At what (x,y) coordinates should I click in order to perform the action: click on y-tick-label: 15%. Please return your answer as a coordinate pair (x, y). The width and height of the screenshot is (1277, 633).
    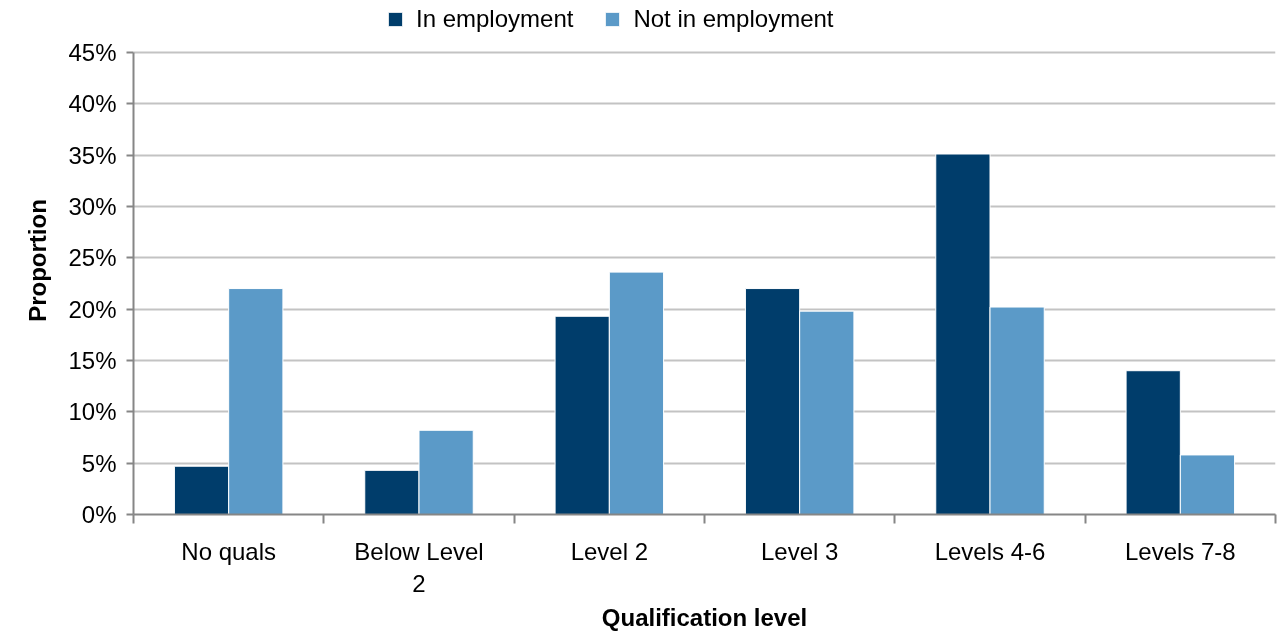
    Looking at the image, I should click on (92, 360).